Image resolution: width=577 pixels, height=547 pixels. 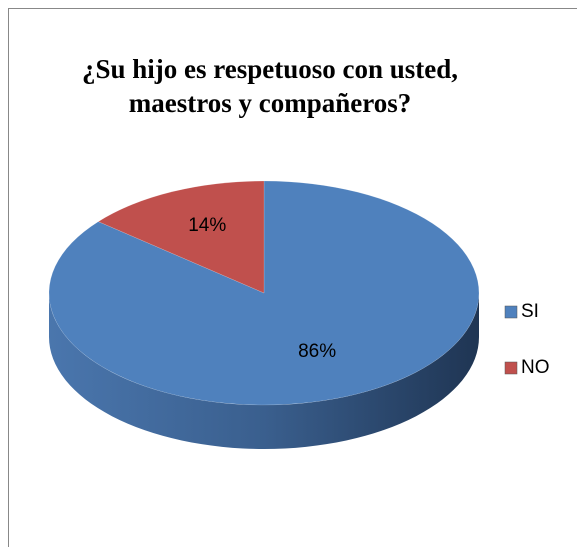 I want to click on pie-slice, so click(x=181, y=237).